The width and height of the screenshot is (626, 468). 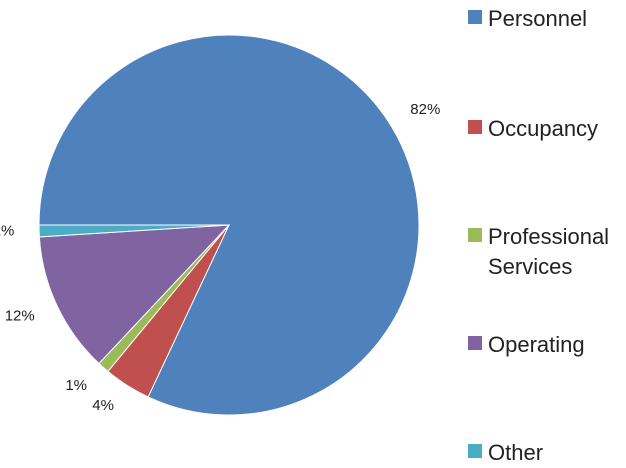 I want to click on legend-item: Professional Services, so click(x=545, y=252).